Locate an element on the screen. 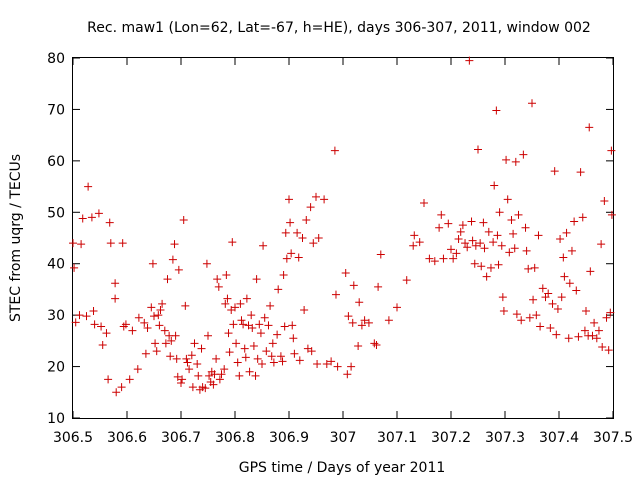 This screenshot has width=640, height=480. x-tick-label: 307.3 is located at coordinates (505, 438).